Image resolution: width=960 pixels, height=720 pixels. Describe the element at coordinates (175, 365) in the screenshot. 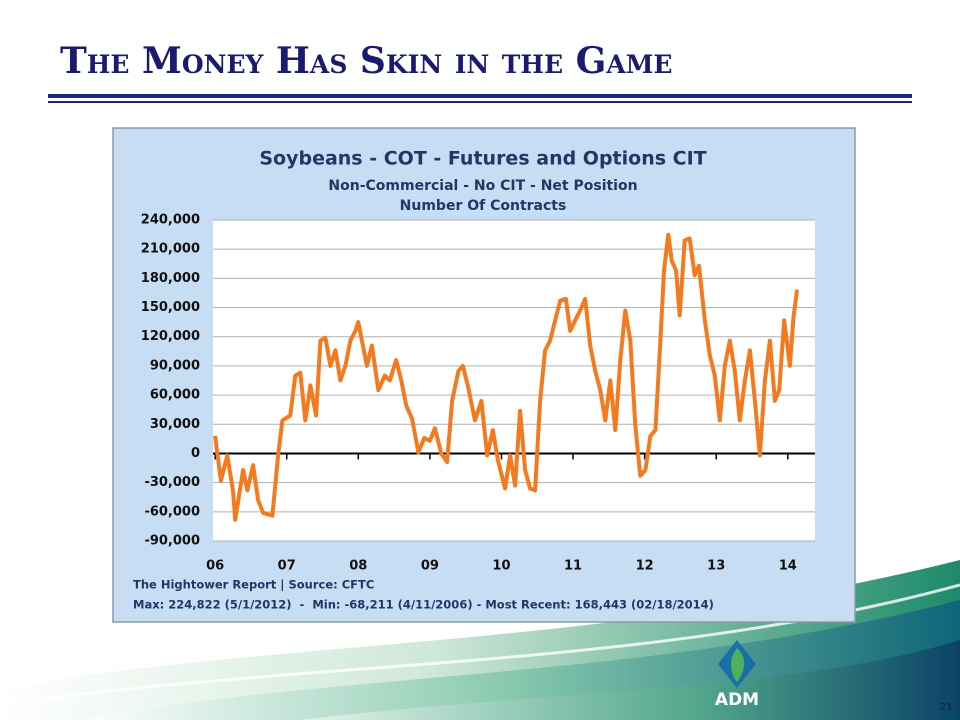

I see `y-tick-label: 90,000` at that location.